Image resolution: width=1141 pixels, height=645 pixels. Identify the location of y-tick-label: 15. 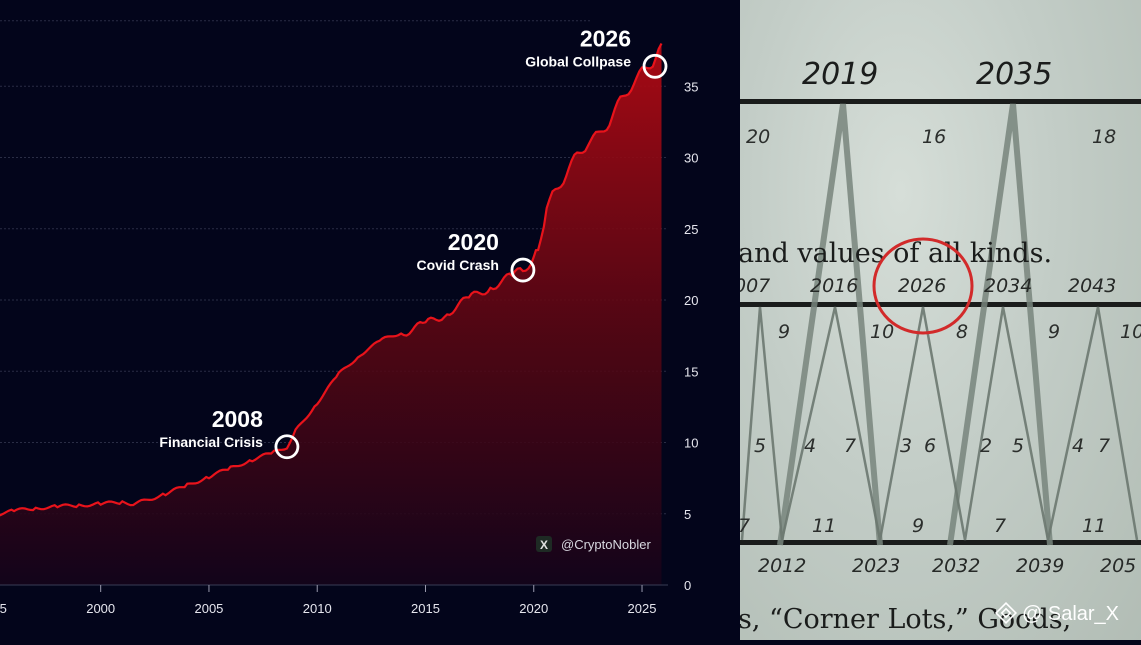
(691, 371).